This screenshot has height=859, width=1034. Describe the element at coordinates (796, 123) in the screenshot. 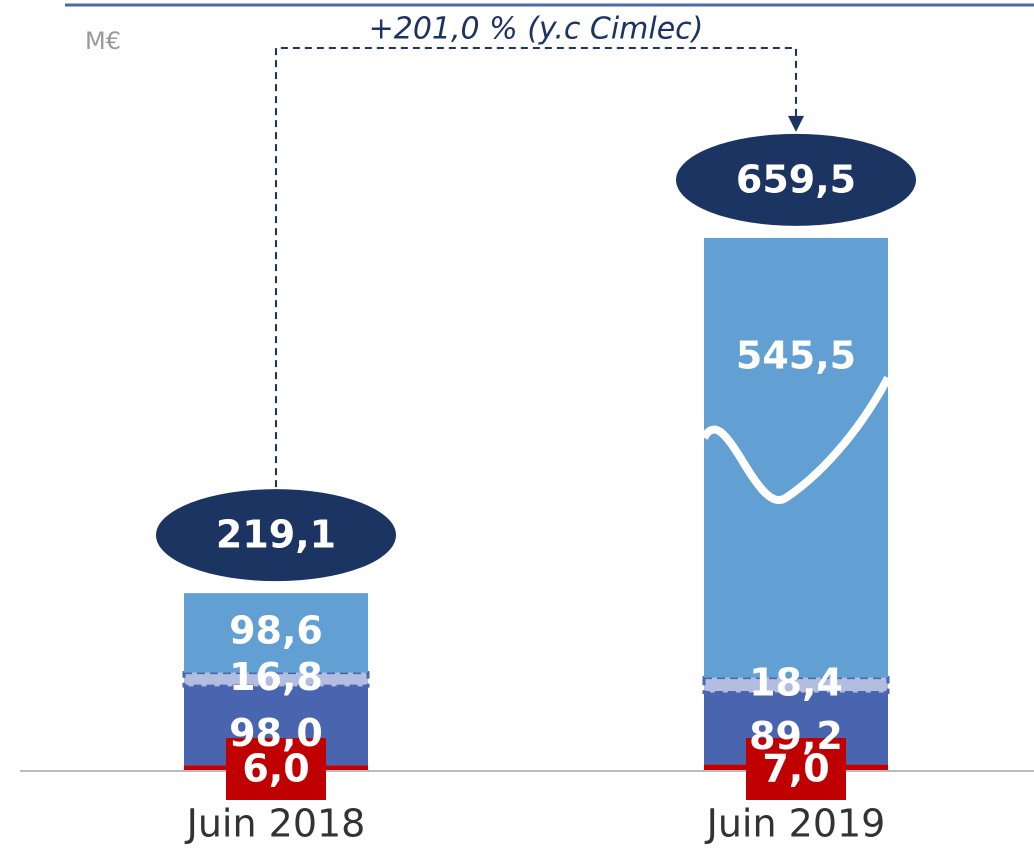

I see `arrow-head` at that location.